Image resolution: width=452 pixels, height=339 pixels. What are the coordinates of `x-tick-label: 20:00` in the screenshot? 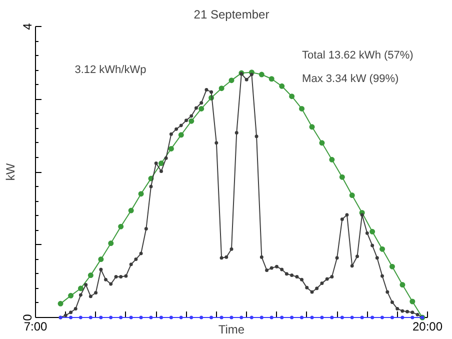 It's located at (427, 327).